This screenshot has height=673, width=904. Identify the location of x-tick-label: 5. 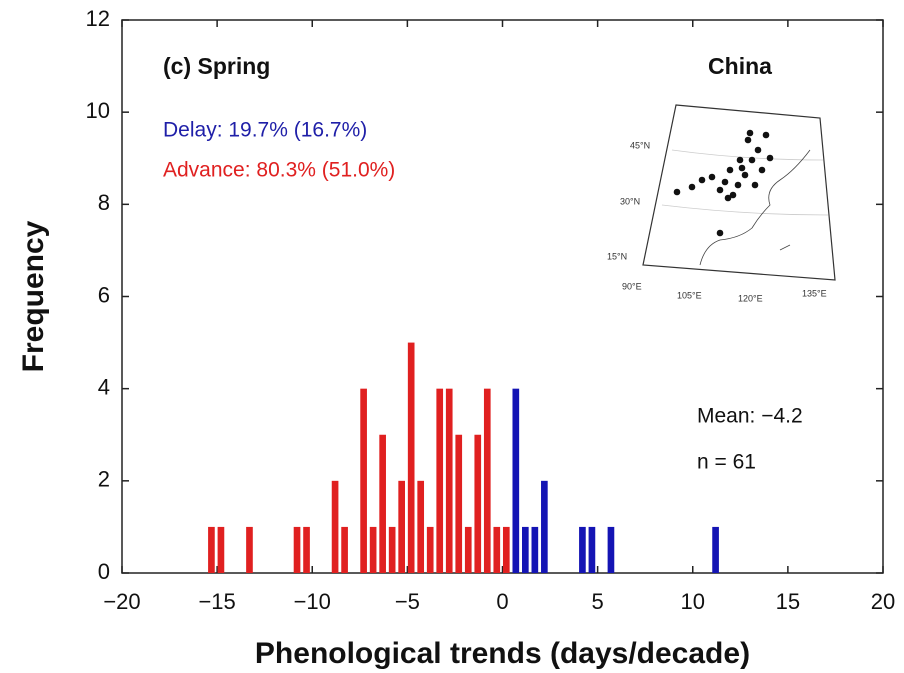
(598, 601).